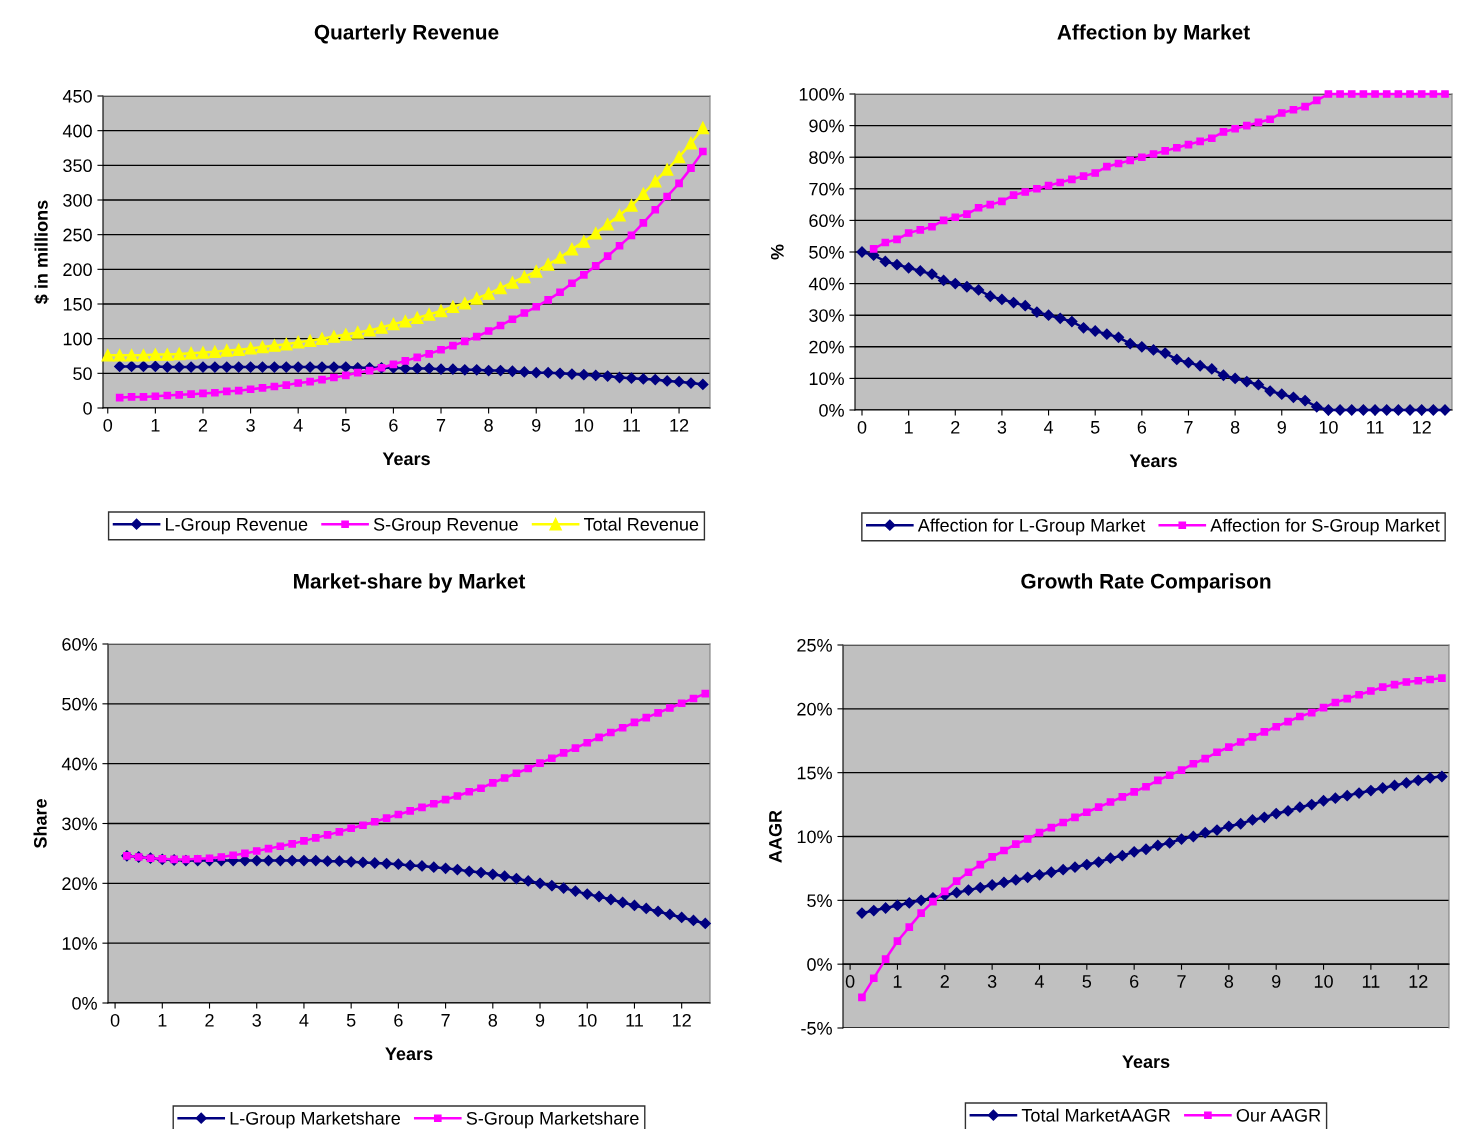 The width and height of the screenshot is (1471, 1129). Describe the element at coordinates (77, 270) in the screenshot. I see `y-tick-label: 200` at that location.